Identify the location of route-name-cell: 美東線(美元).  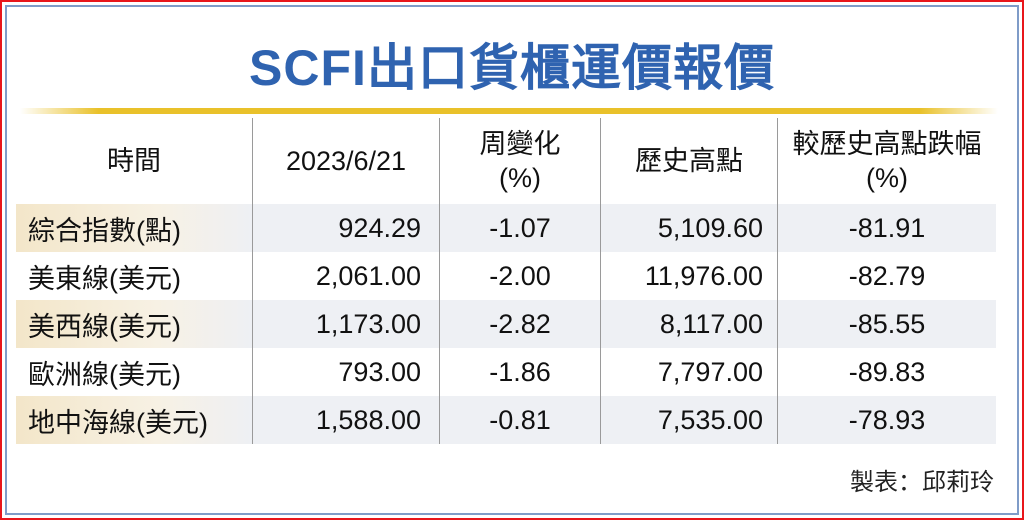
(104, 278).